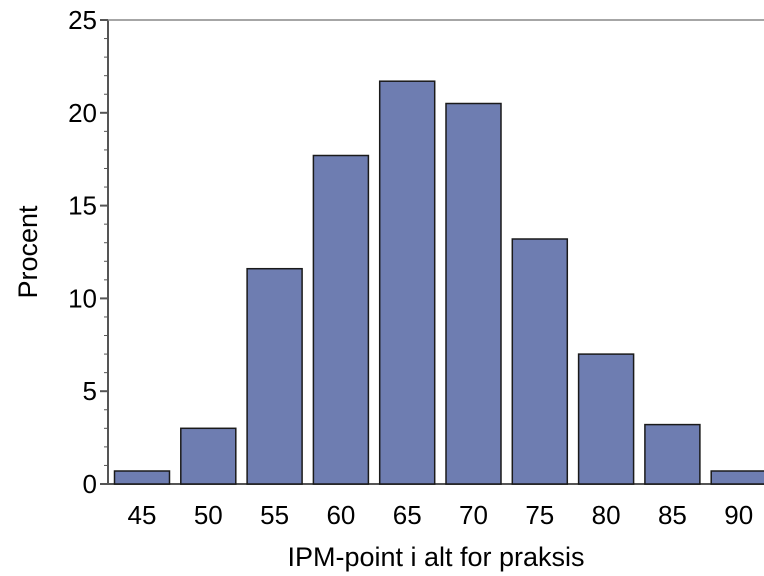 The height and width of the screenshot is (576, 764). Describe the element at coordinates (539, 515) in the screenshot. I see `x-tick-label: 75` at that location.